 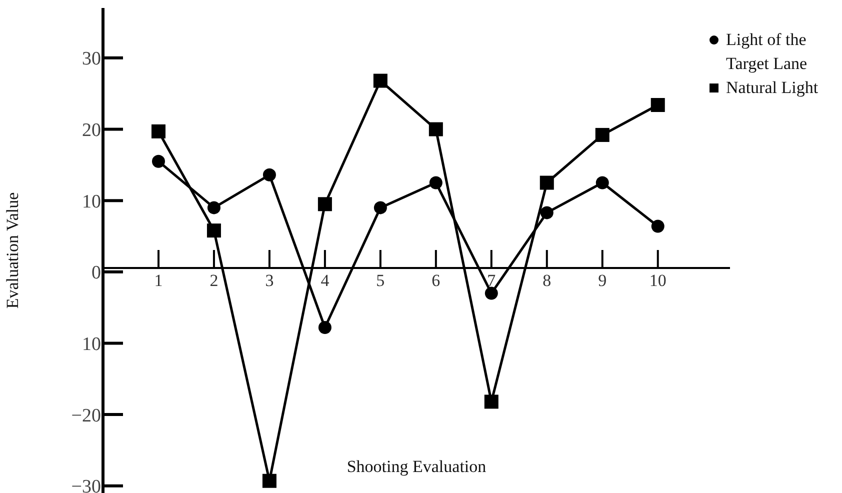 I want to click on y-tick-label: −30, so click(x=86, y=484).